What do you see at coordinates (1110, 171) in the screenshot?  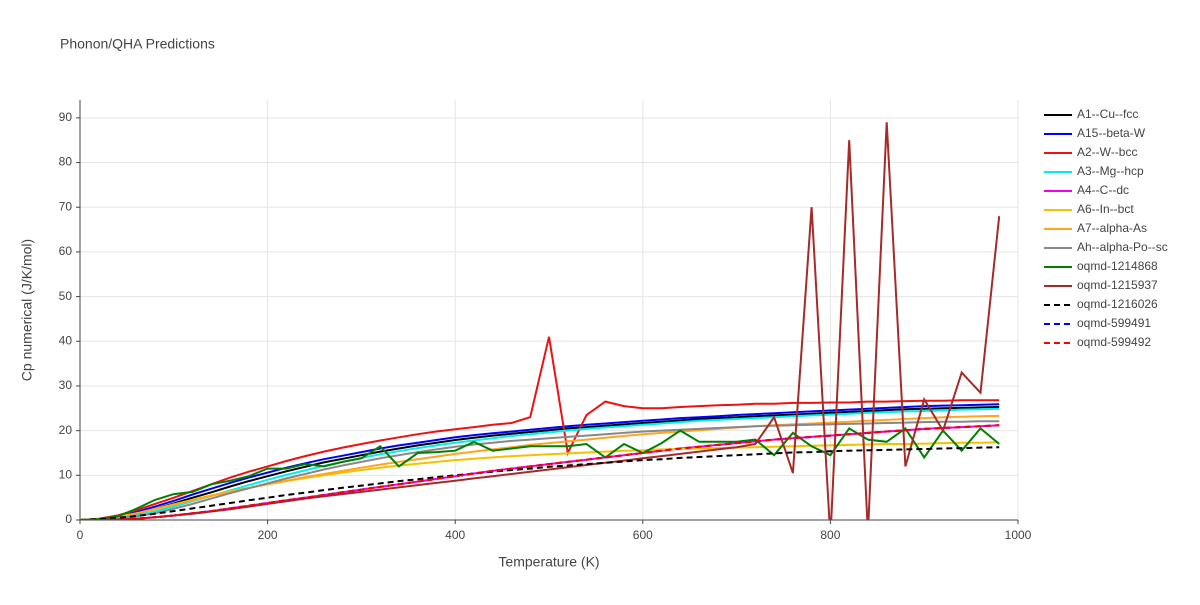 I see `legend-label: A3--Mg--hcp` at bounding box center [1110, 171].